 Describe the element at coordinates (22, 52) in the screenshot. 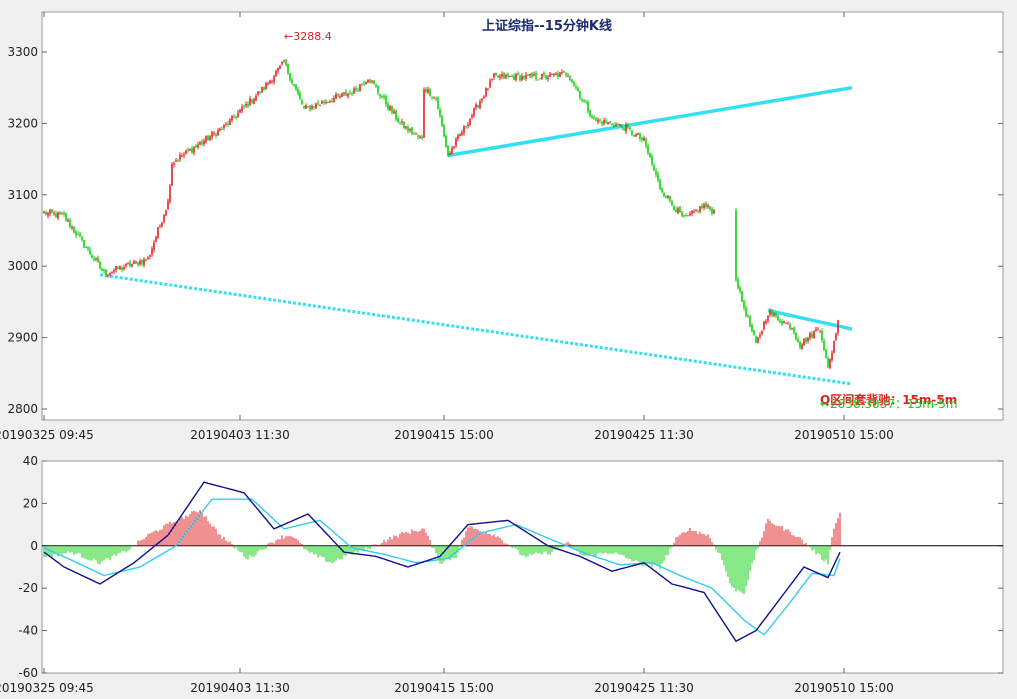

I see `y-tick-label: 3300` at that location.